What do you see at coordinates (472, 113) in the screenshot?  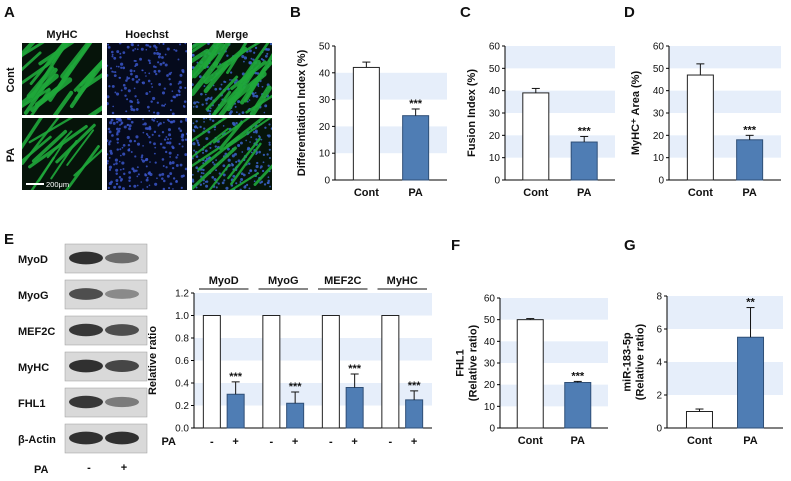 I see `y-axis-label: Fusion Index (%)` at bounding box center [472, 113].